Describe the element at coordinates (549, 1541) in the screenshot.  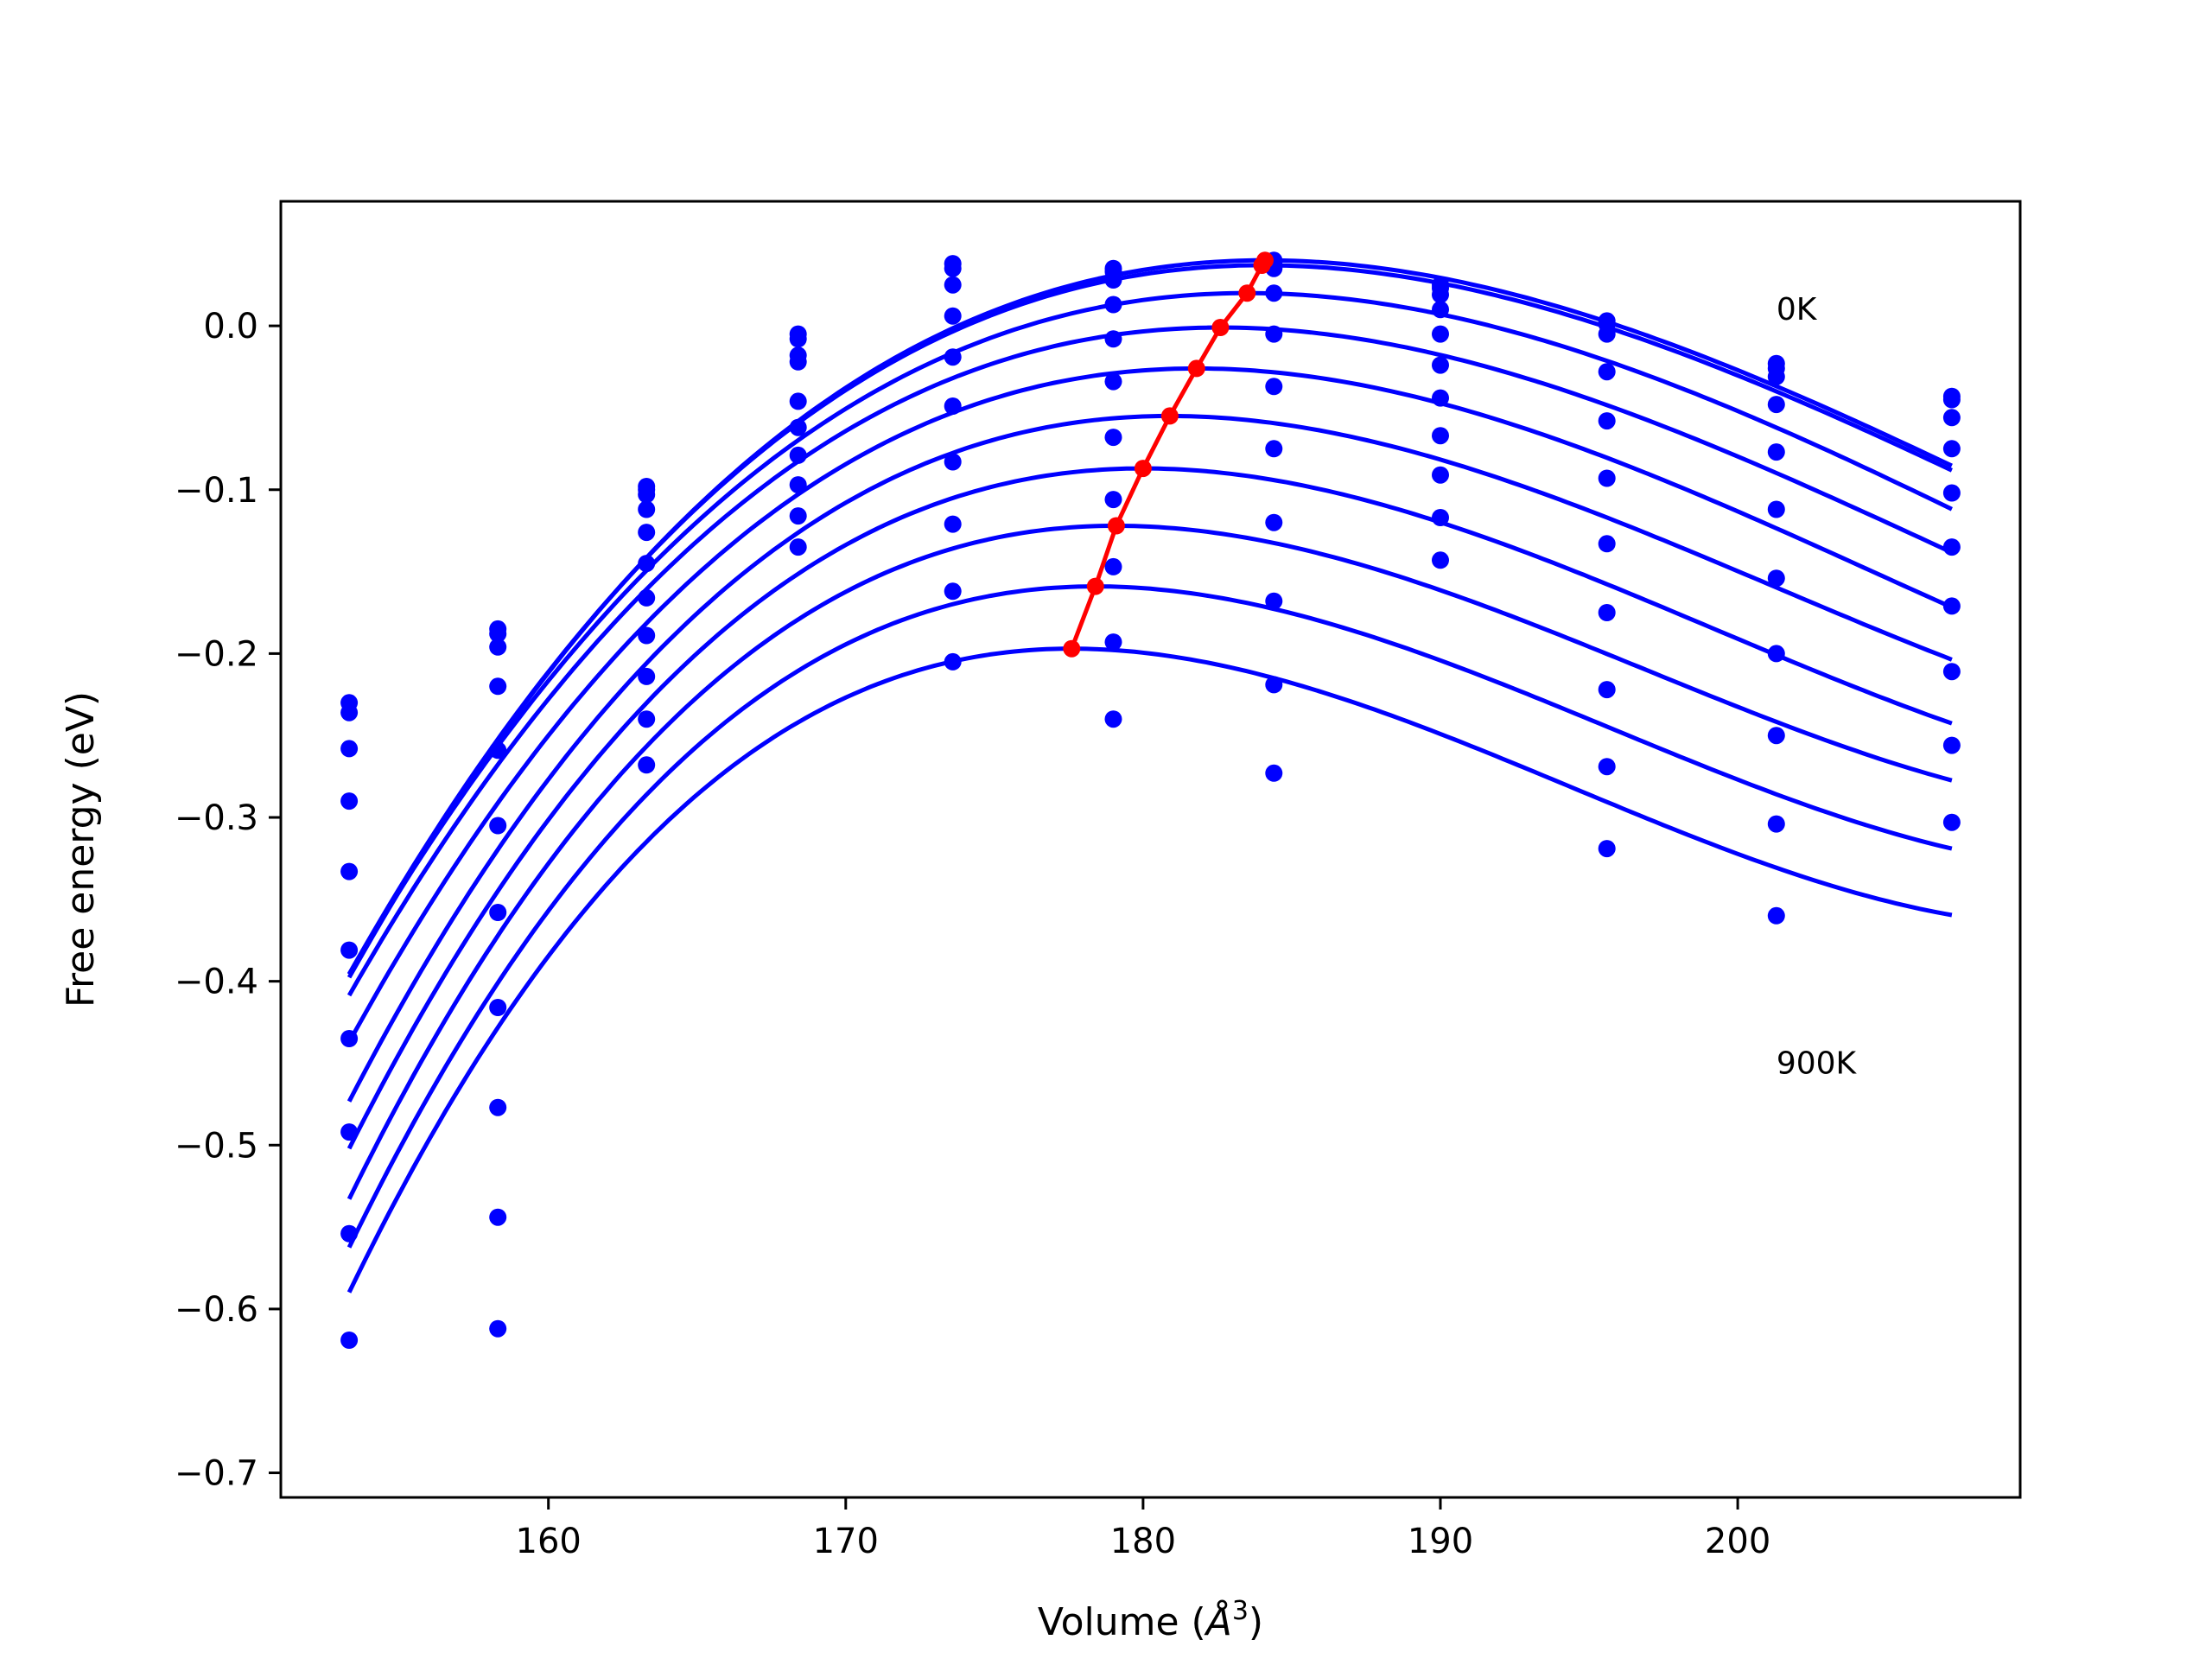
I see `x-tick-label: 160` at that location.